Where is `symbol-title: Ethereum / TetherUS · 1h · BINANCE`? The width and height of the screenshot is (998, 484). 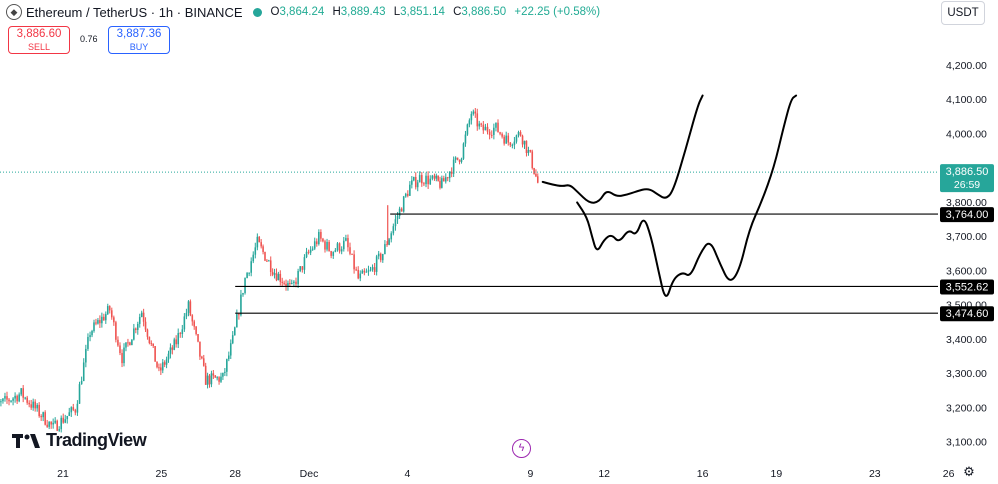 symbol-title: Ethereum / TetherUS · 1h · BINANCE is located at coordinates (134, 12).